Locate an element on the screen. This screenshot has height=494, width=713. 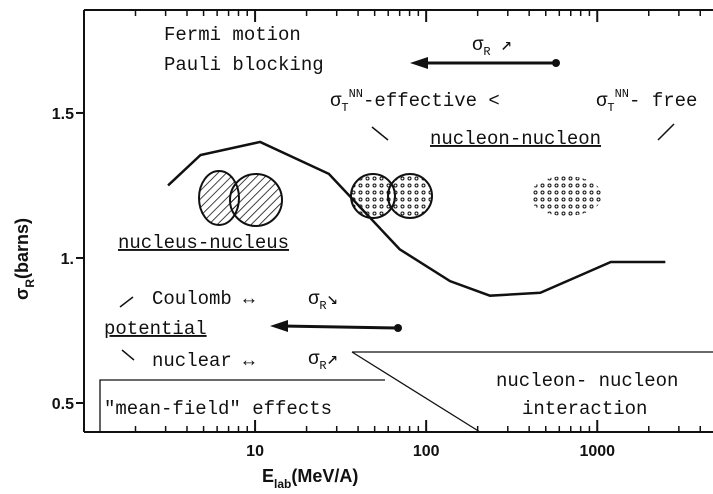
interaction-box is located at coordinates (532, 392).